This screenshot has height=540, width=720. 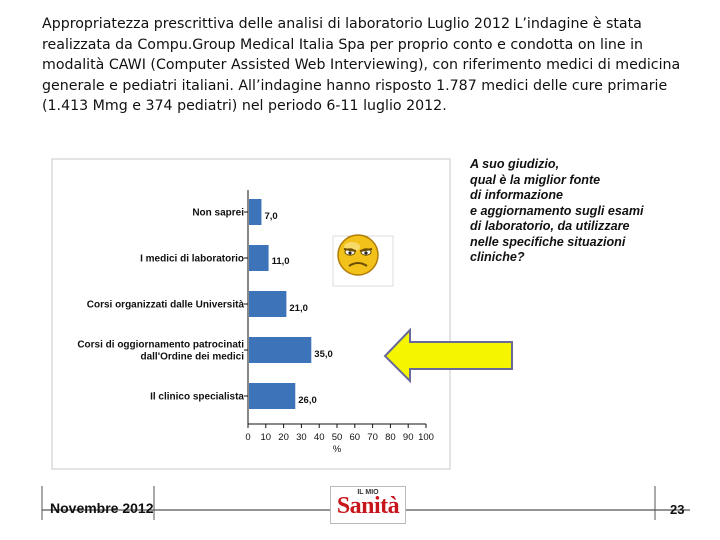 I want to click on x-tick-label: 70, so click(x=372, y=437).